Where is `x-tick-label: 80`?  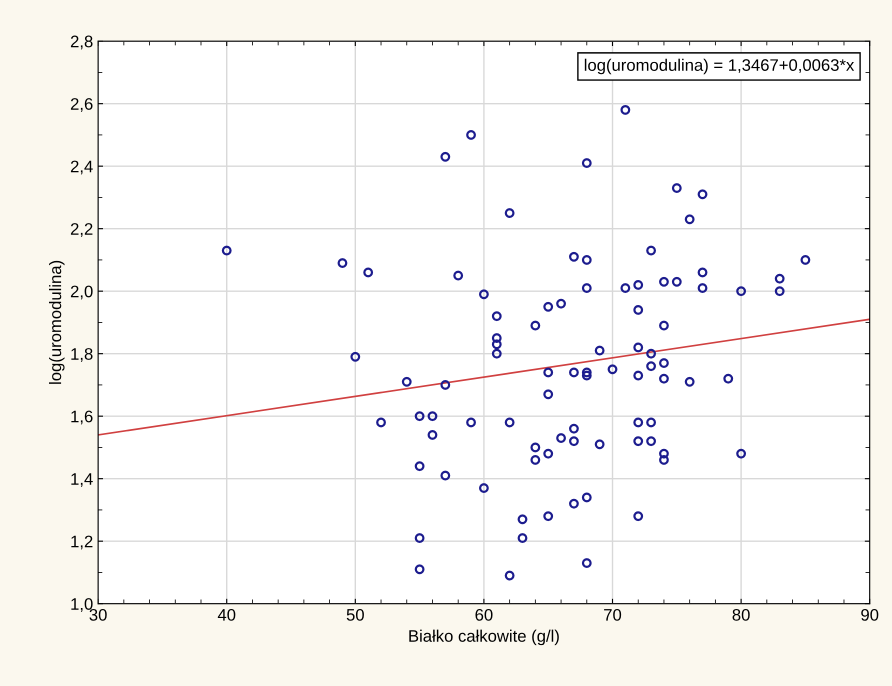
x-tick-label: 80 is located at coordinates (741, 614).